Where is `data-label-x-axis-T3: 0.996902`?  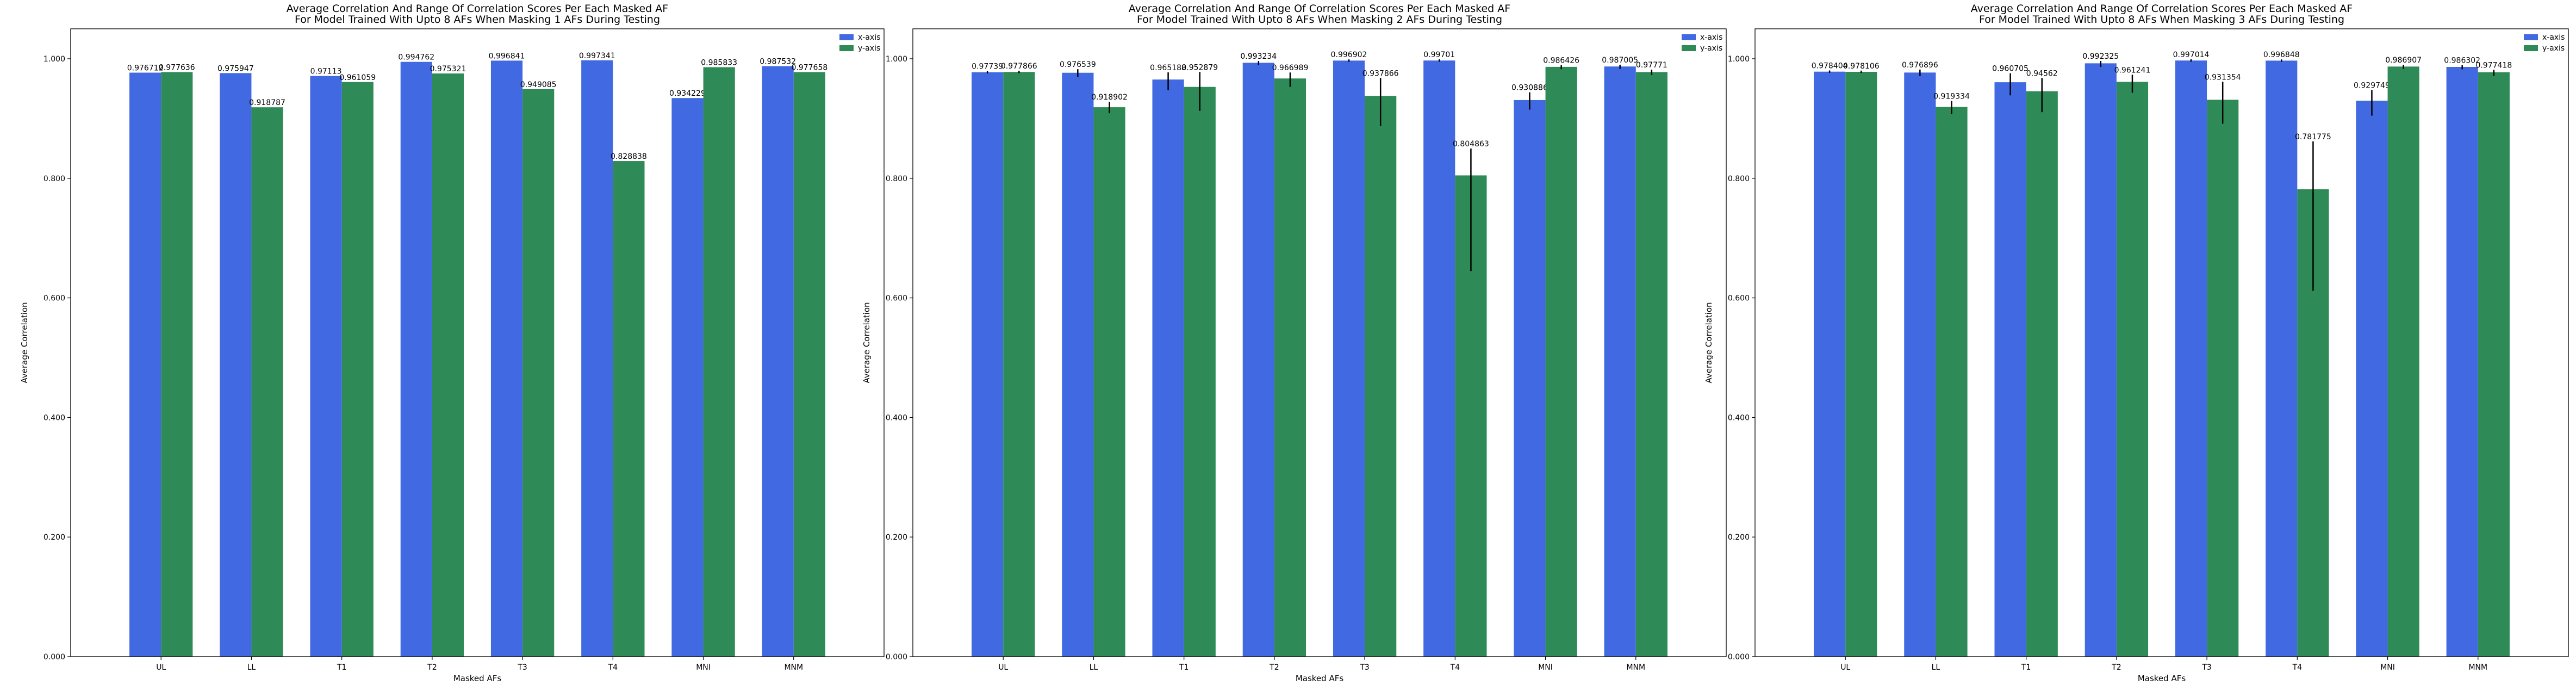 data-label-x-axis-T3: 0.996902 is located at coordinates (1349, 55).